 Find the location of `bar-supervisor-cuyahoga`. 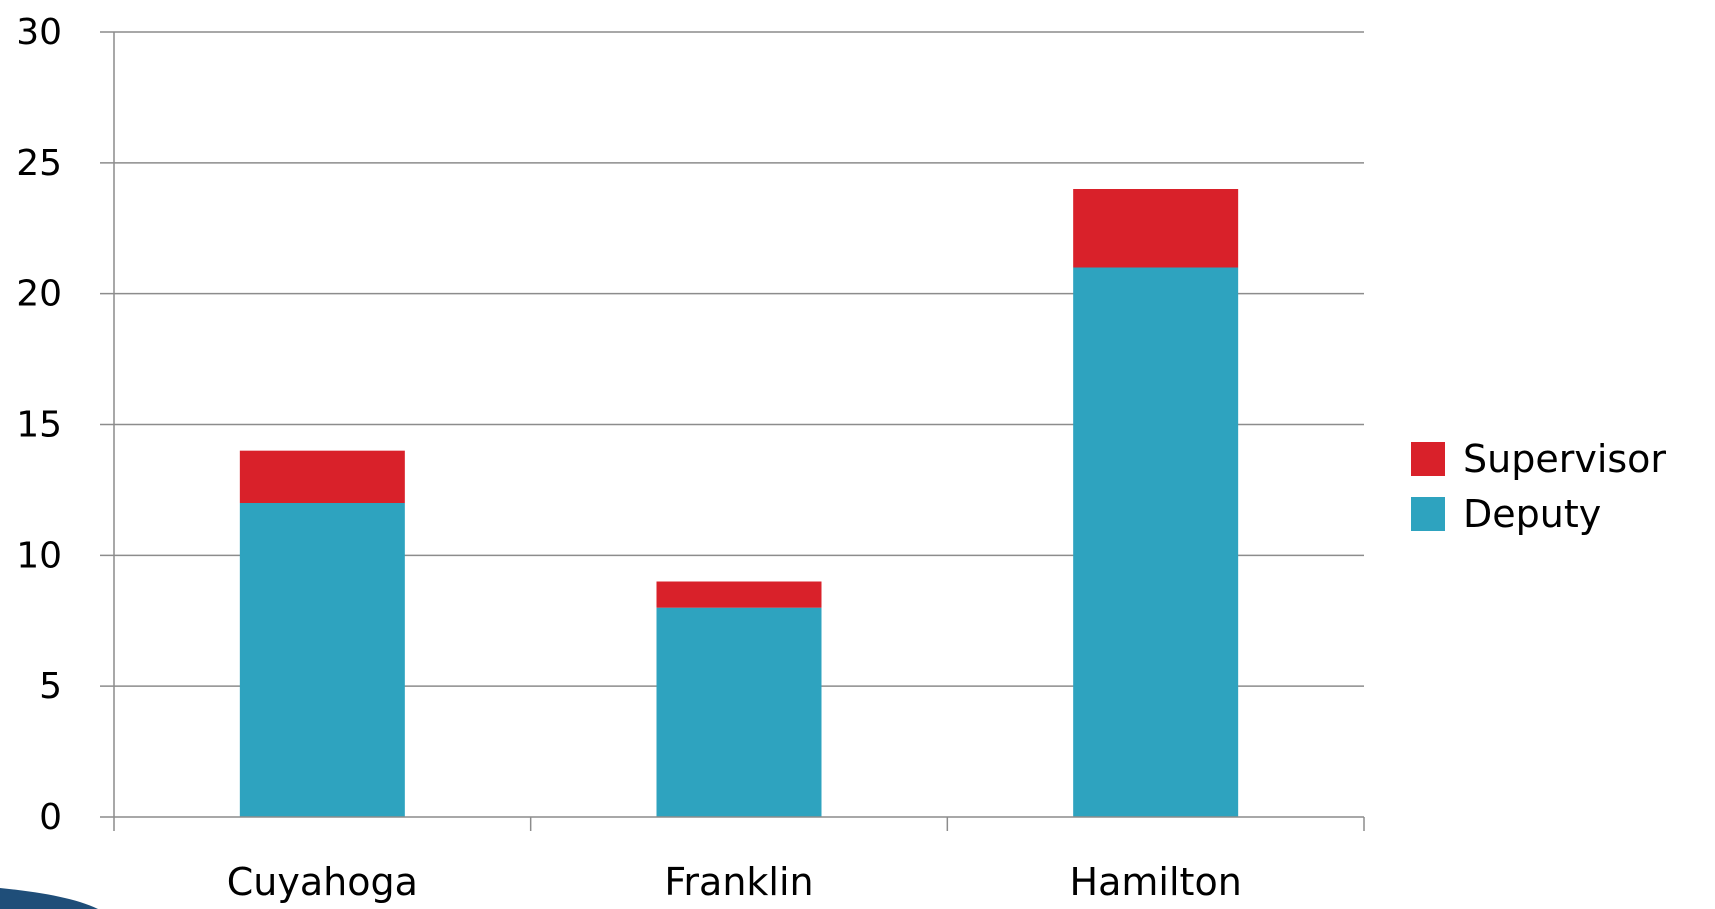

bar-supervisor-cuyahoga is located at coordinates (322, 476).